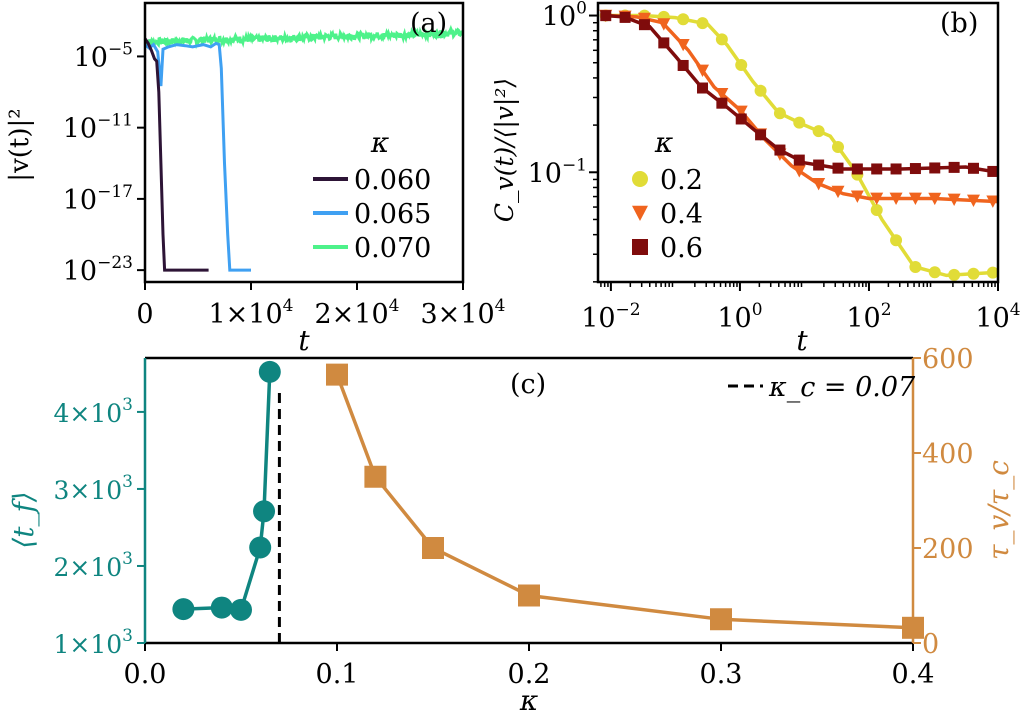 The image size is (1021, 714). I want to click on panel-b-ylabel: C_v(t)/⟨|v|²⟩, so click(505, 150).